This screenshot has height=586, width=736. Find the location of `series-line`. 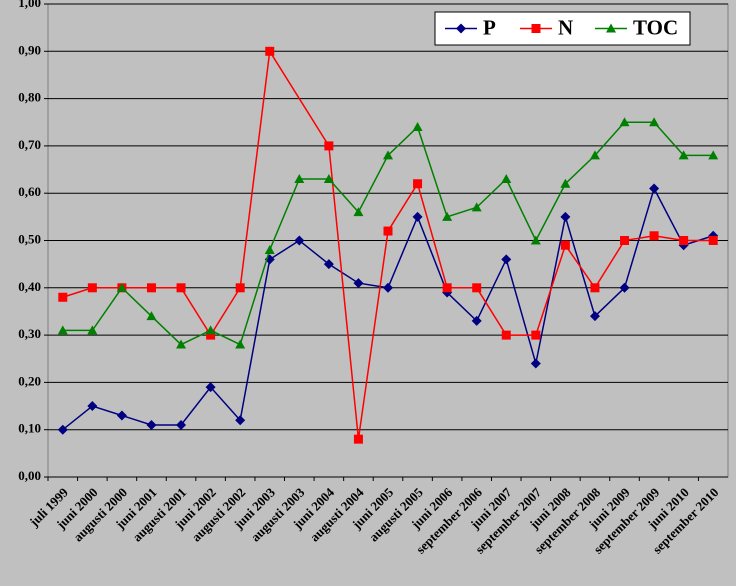

series-line is located at coordinates (166, 194).